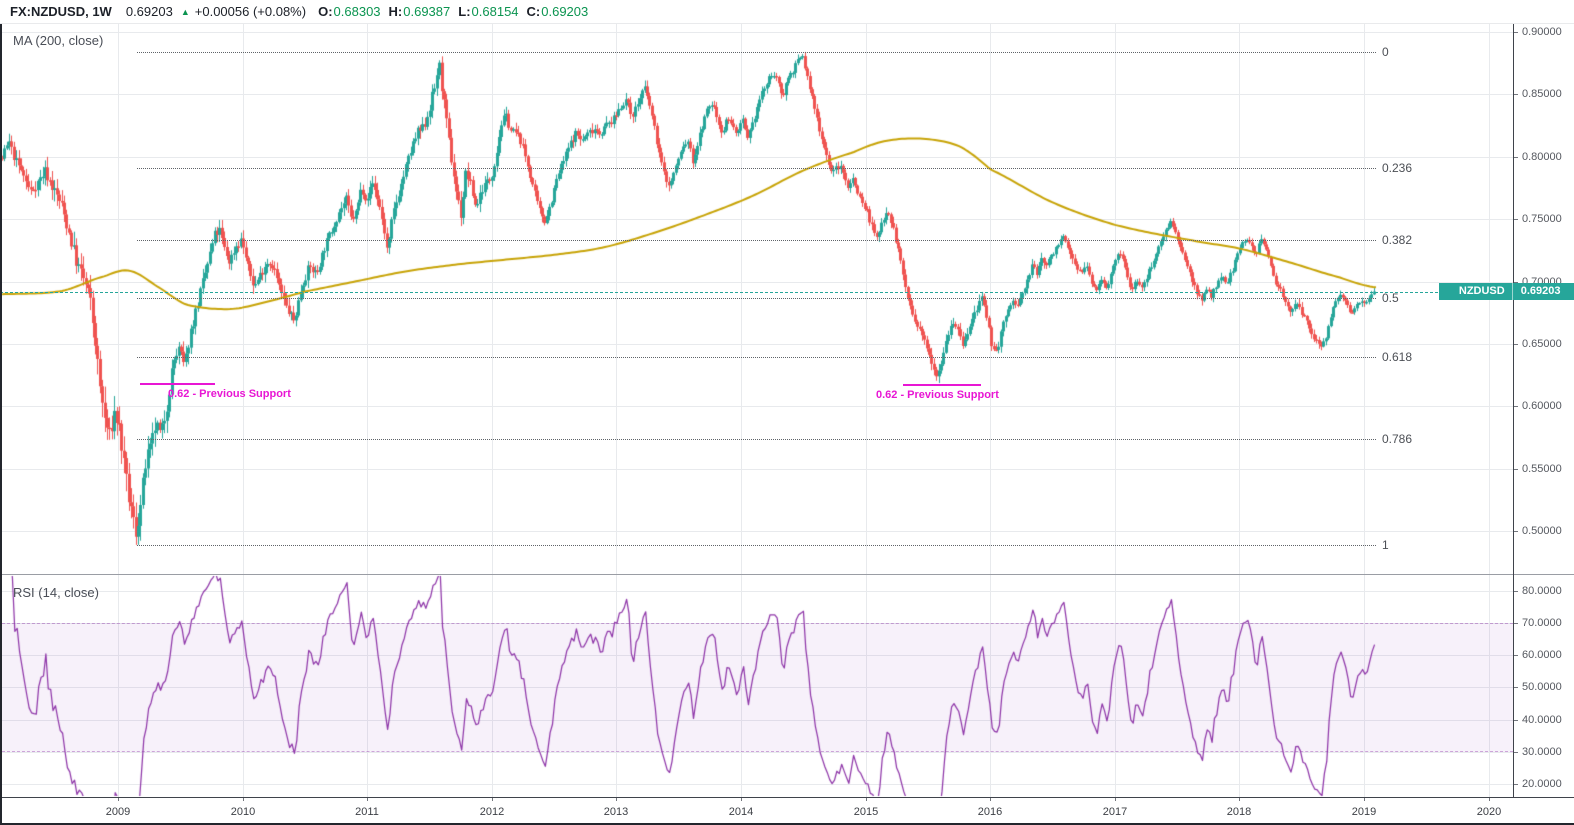 This screenshot has height=825, width=1574. Describe the element at coordinates (1542, 784) in the screenshot. I see `rsi-tick-label: 20.0000` at that location.